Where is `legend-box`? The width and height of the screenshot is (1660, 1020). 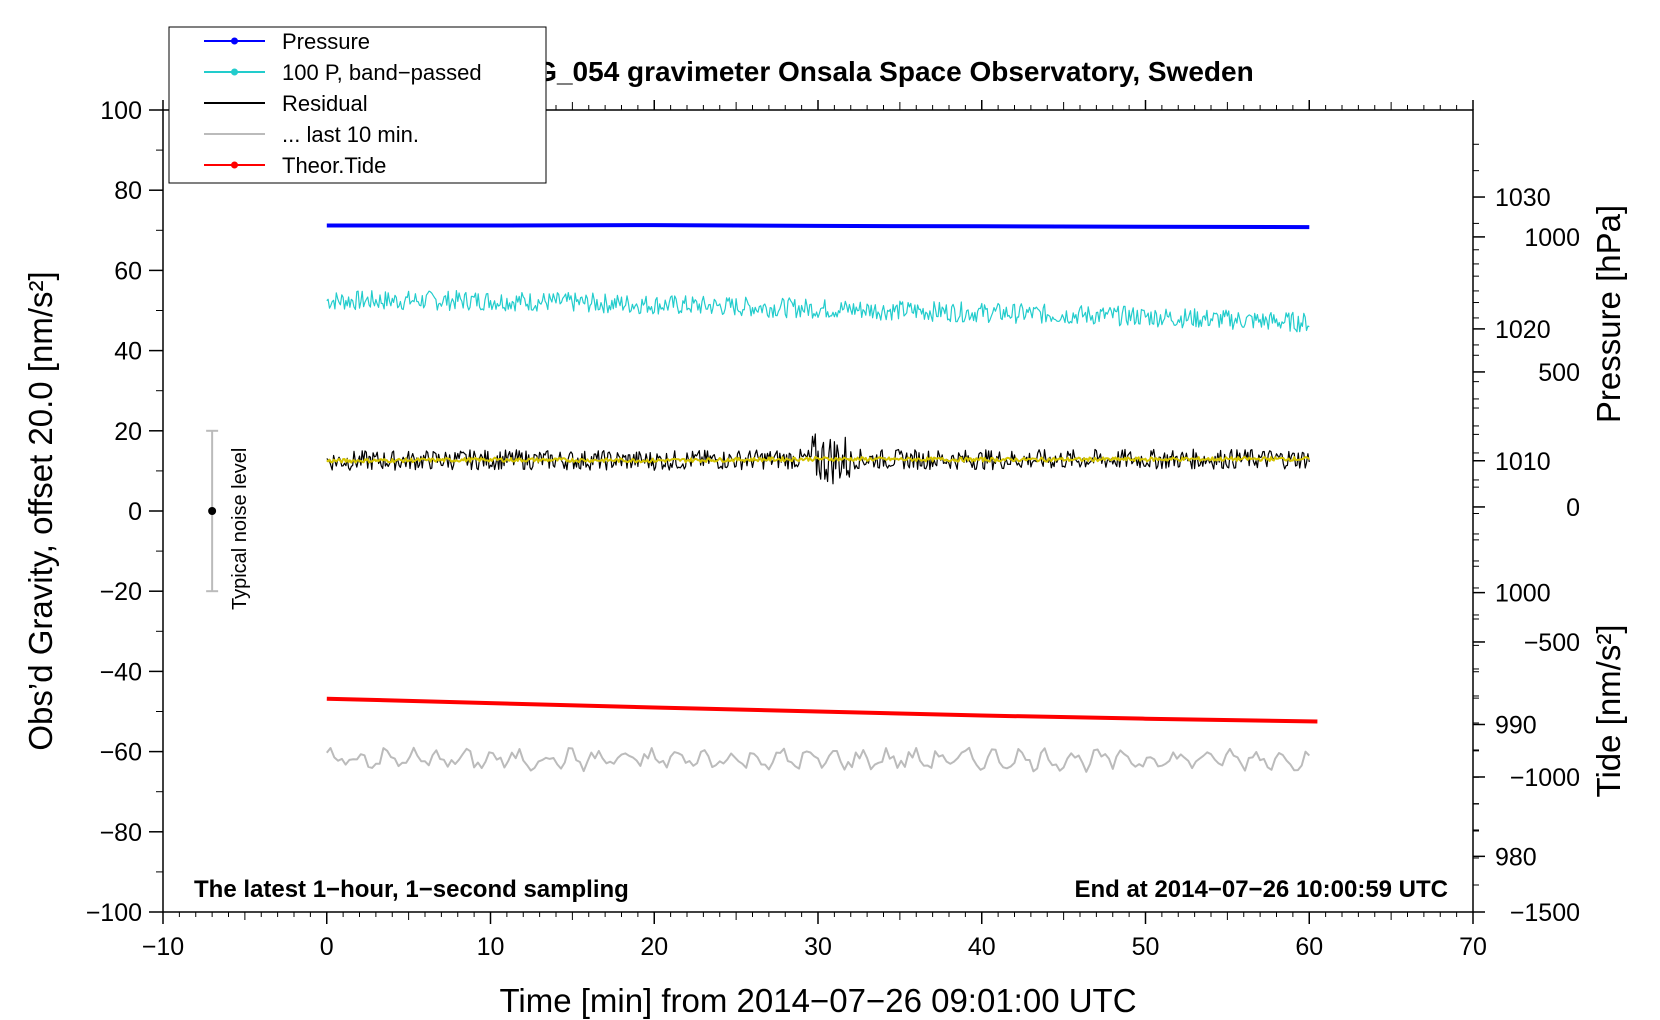
legend-box is located at coordinates (357, 105).